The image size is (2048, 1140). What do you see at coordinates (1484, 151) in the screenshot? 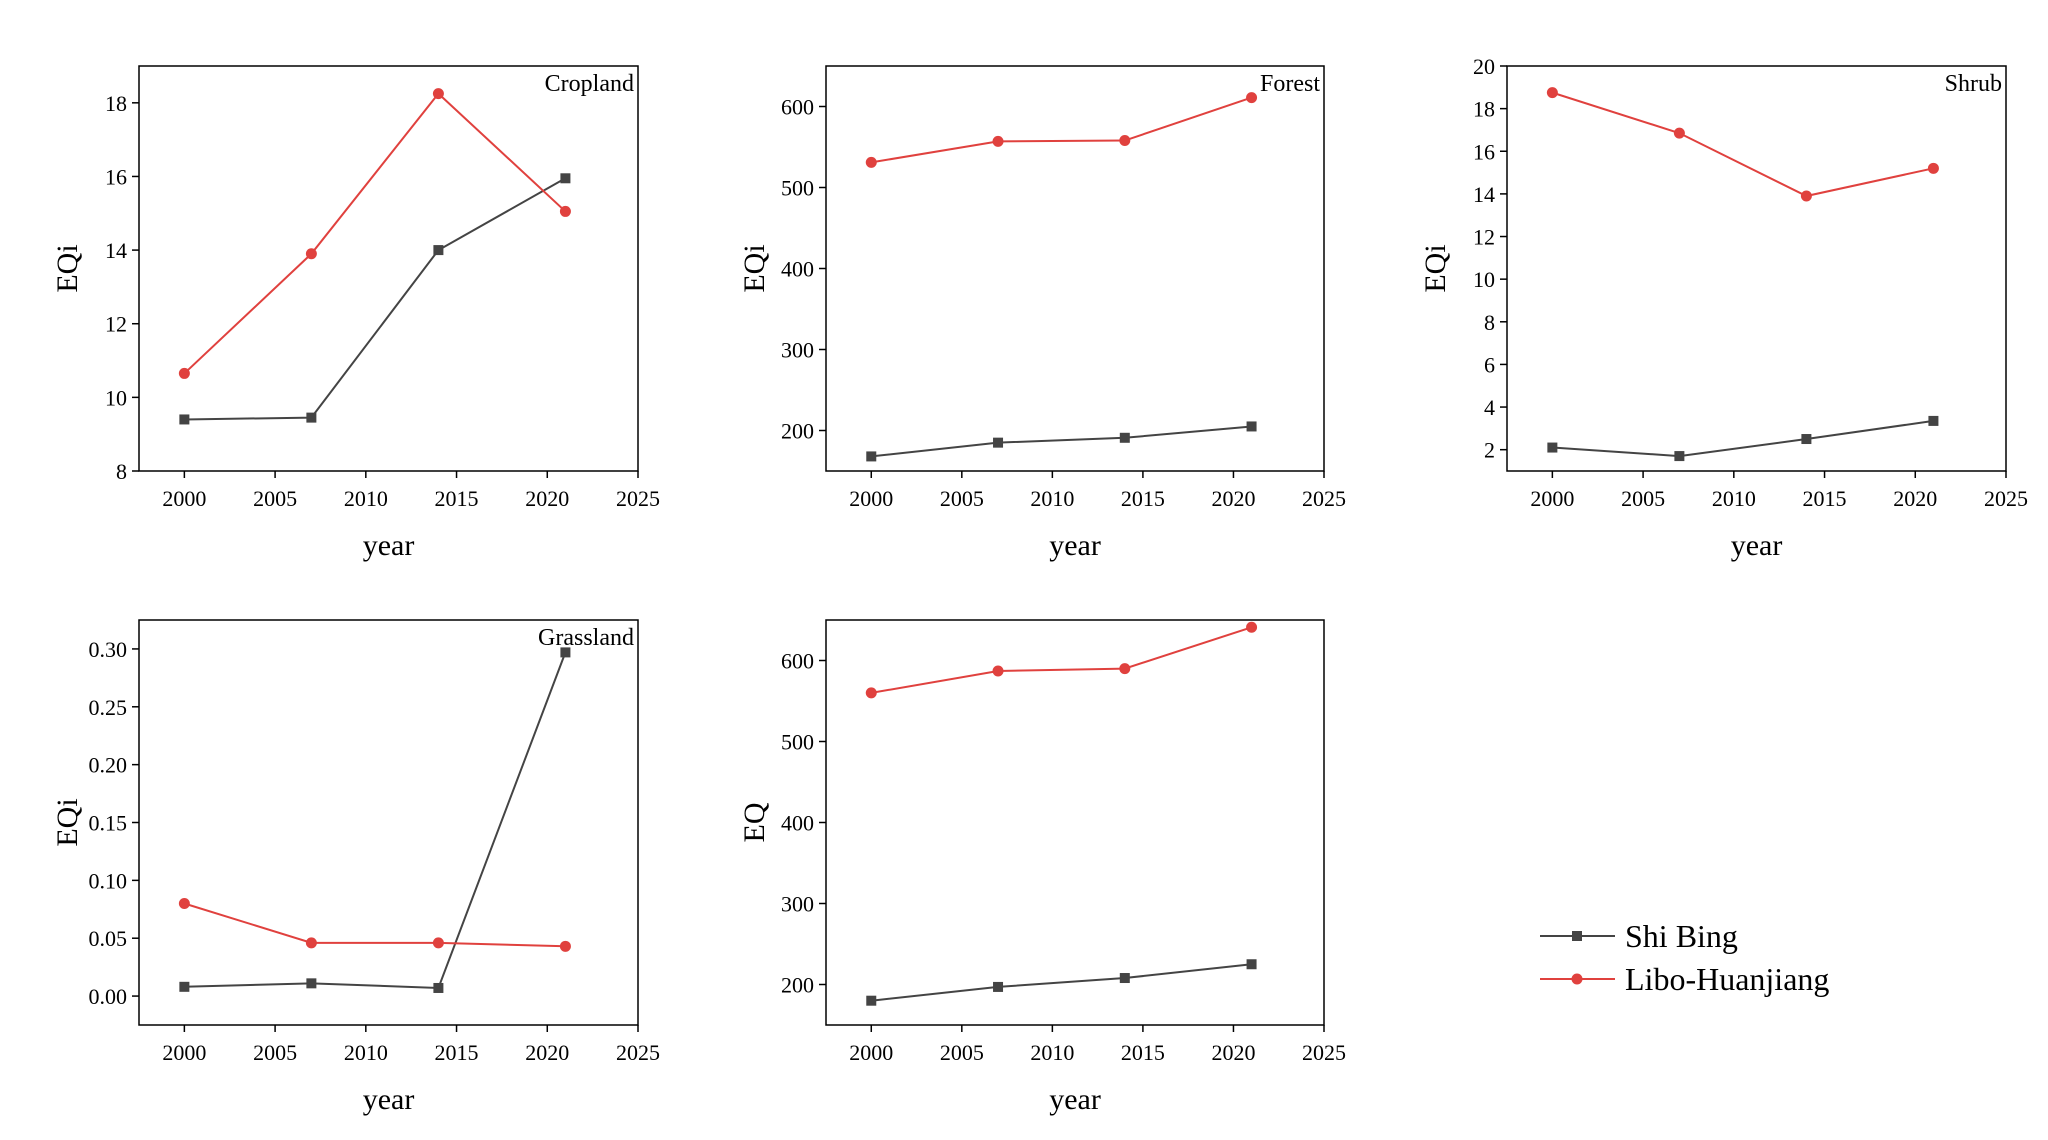
I see `y-tick-label: 16` at bounding box center [1484, 151].